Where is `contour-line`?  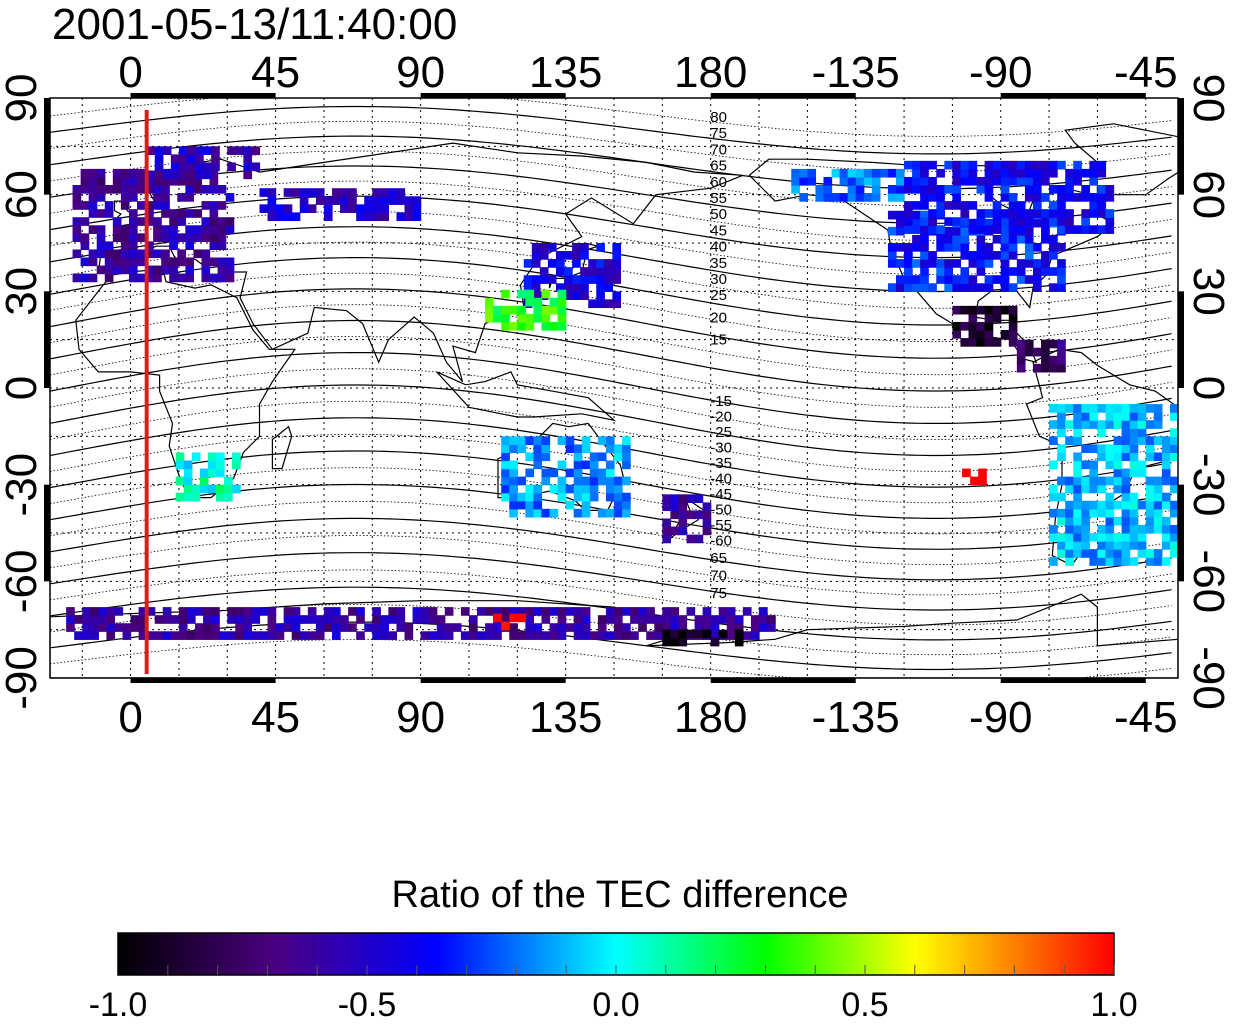 contour-line is located at coordinates (611, 355).